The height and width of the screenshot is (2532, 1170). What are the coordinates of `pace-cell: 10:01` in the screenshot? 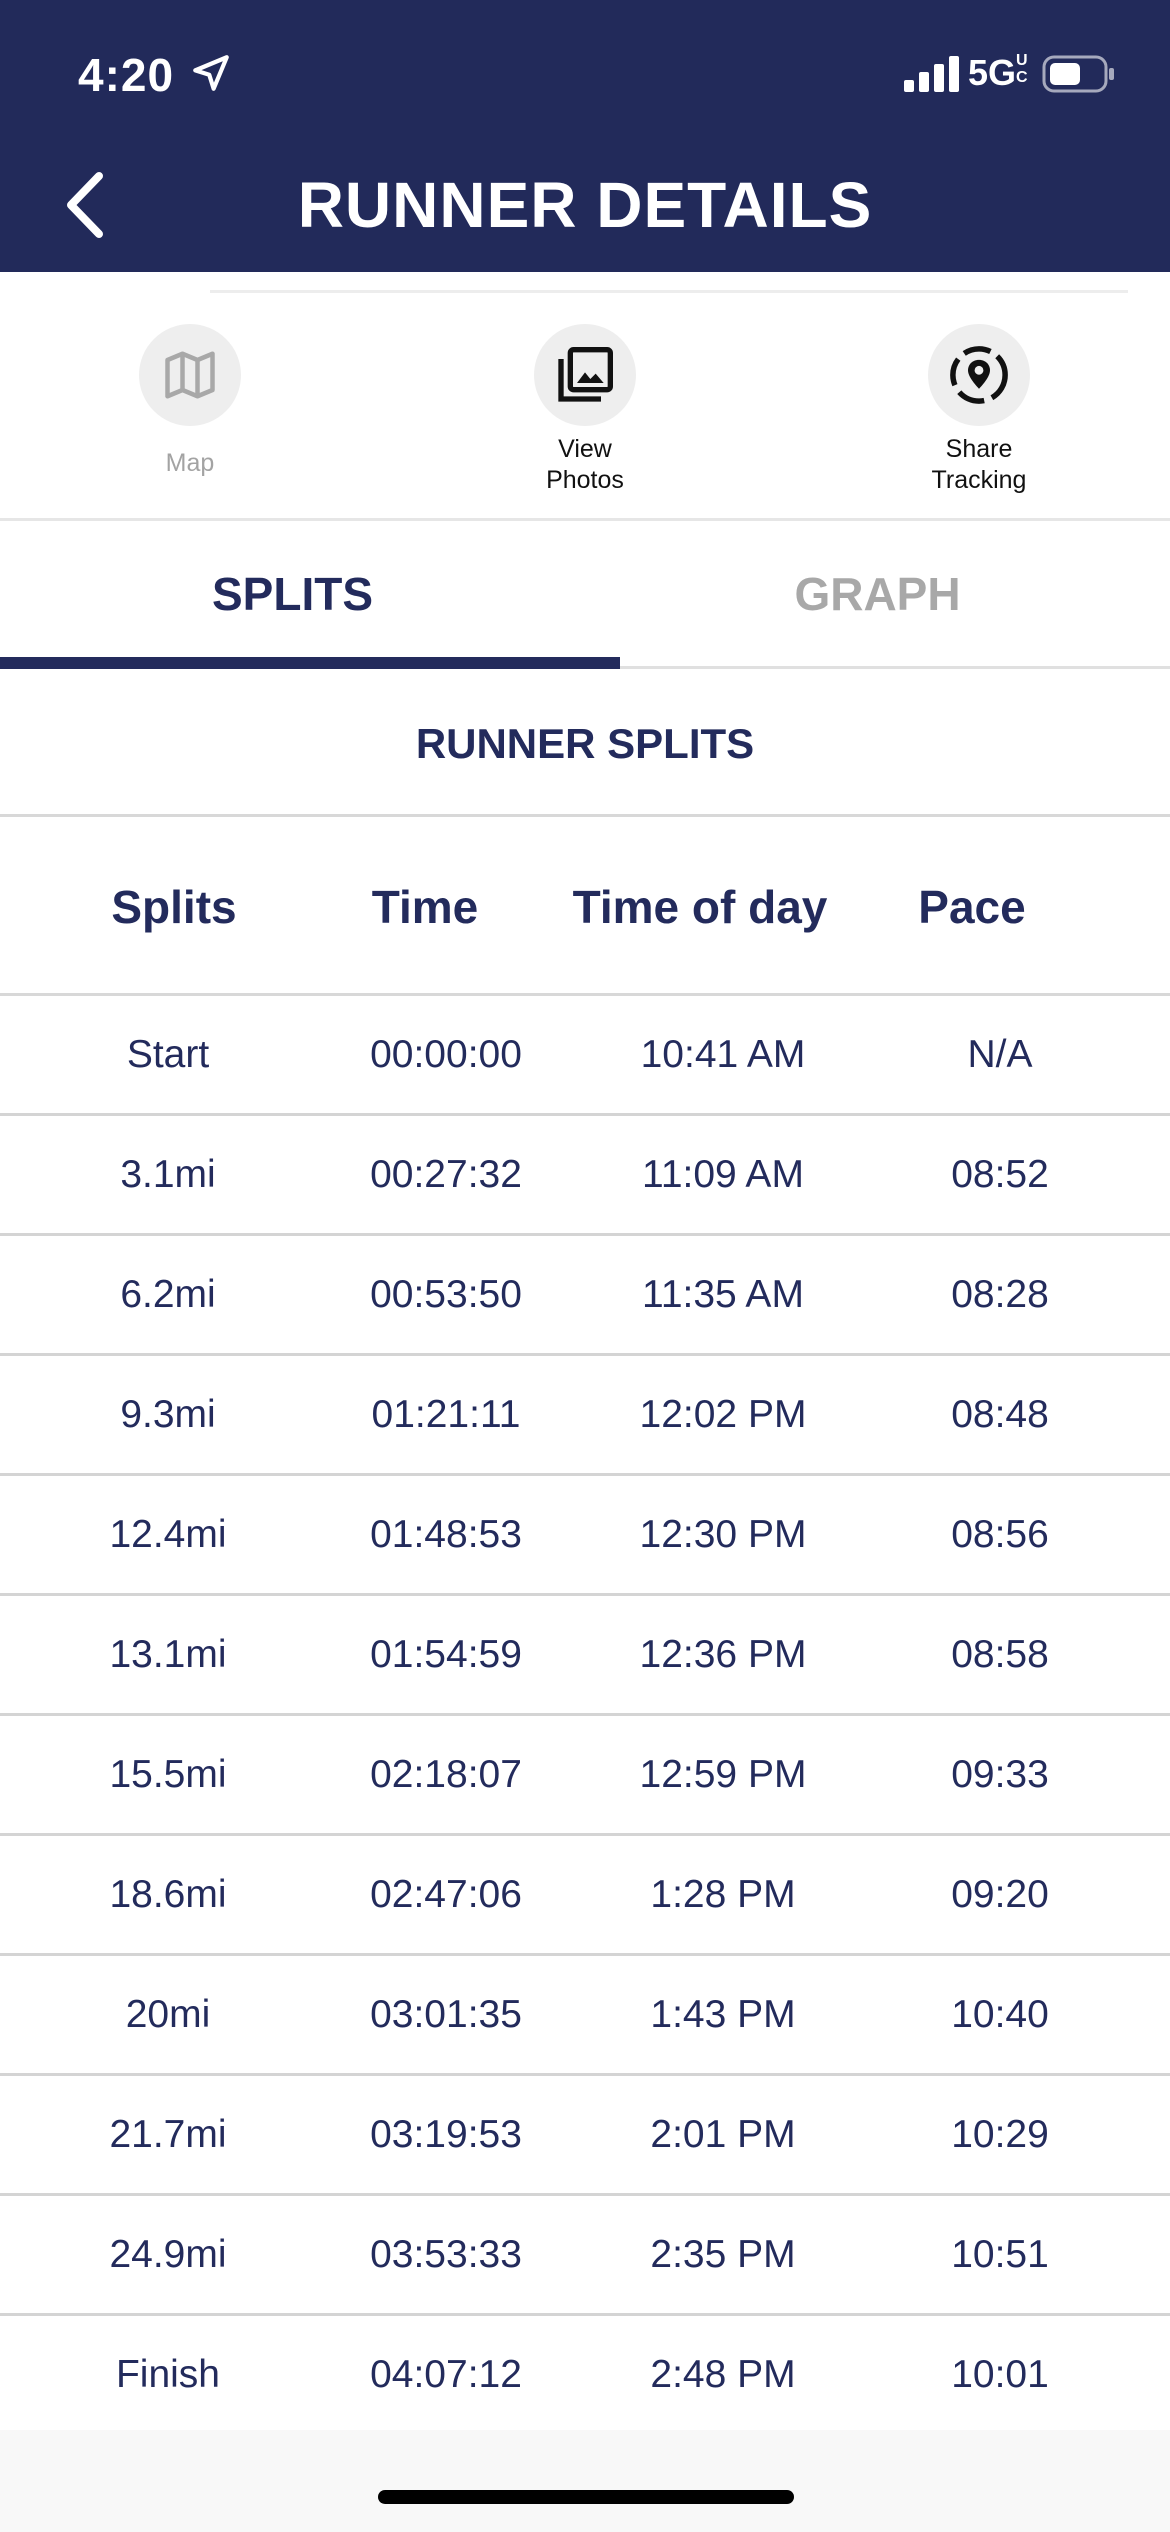 It's located at (1000, 2374).